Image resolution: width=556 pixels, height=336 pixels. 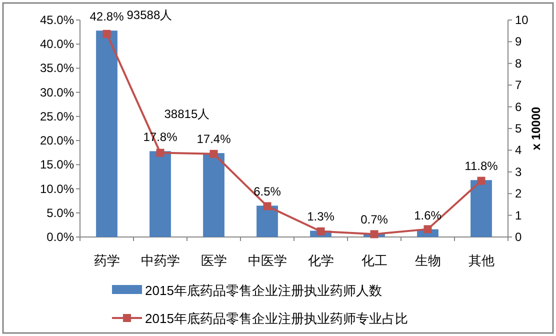 I want to click on y2-tick-label: 5, so click(x=518, y=129).